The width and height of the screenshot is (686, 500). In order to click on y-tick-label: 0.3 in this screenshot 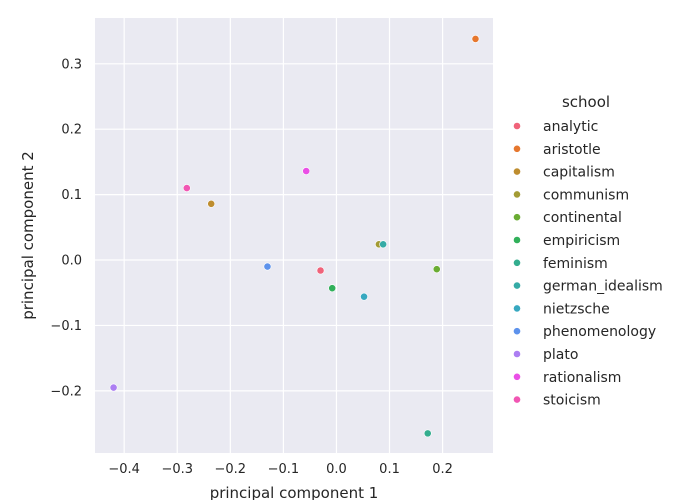, I will do `click(71, 64)`.